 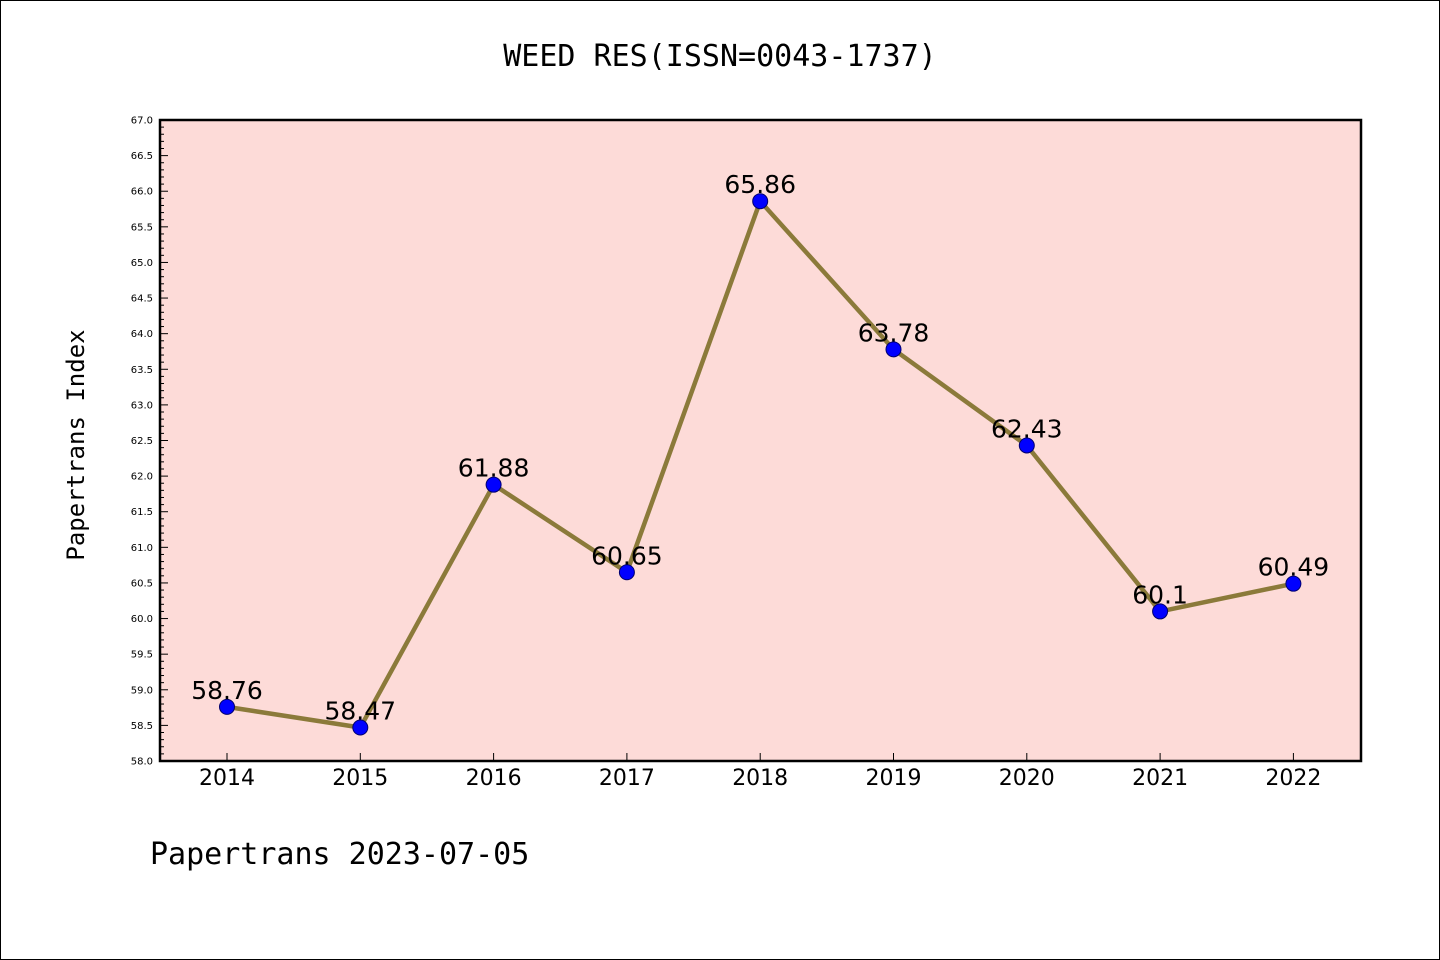 What do you see at coordinates (142, 121) in the screenshot?
I see `y-tick-label: 67.0` at bounding box center [142, 121].